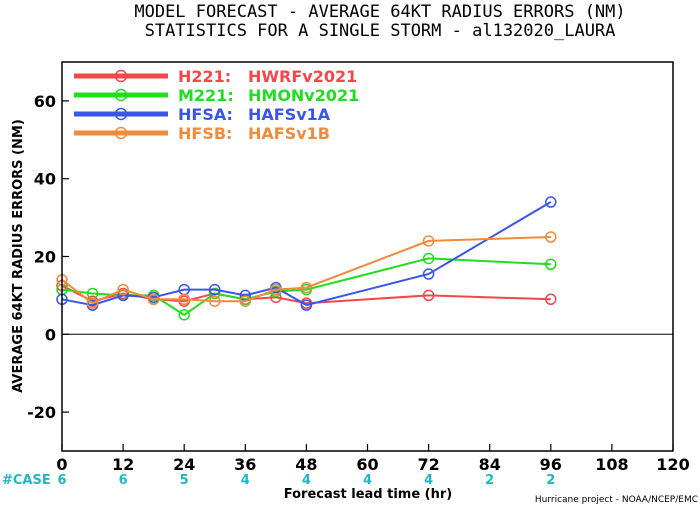  Describe the element at coordinates (61, 464) in the screenshot. I see `x-tick-label: 0` at that location.